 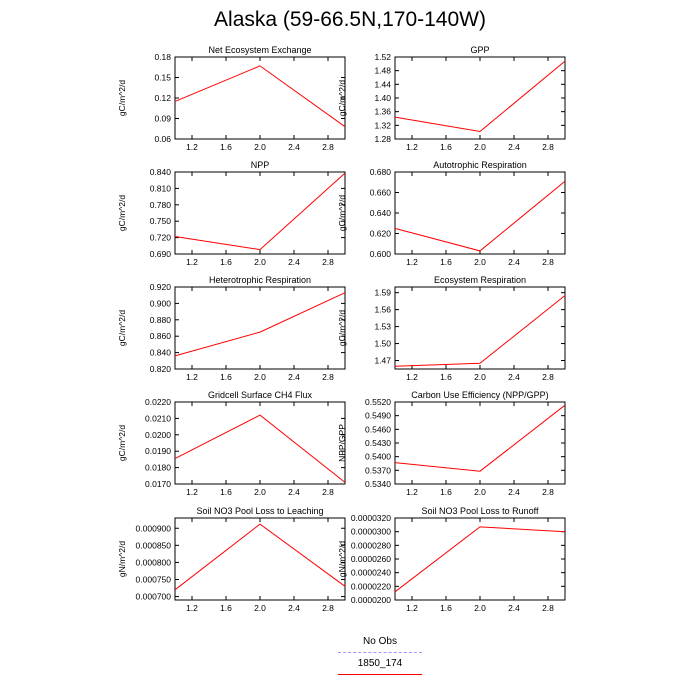 What do you see at coordinates (192, 377) in the screenshot?
I see `panel-5-xtick-label-0: 1.2` at bounding box center [192, 377].